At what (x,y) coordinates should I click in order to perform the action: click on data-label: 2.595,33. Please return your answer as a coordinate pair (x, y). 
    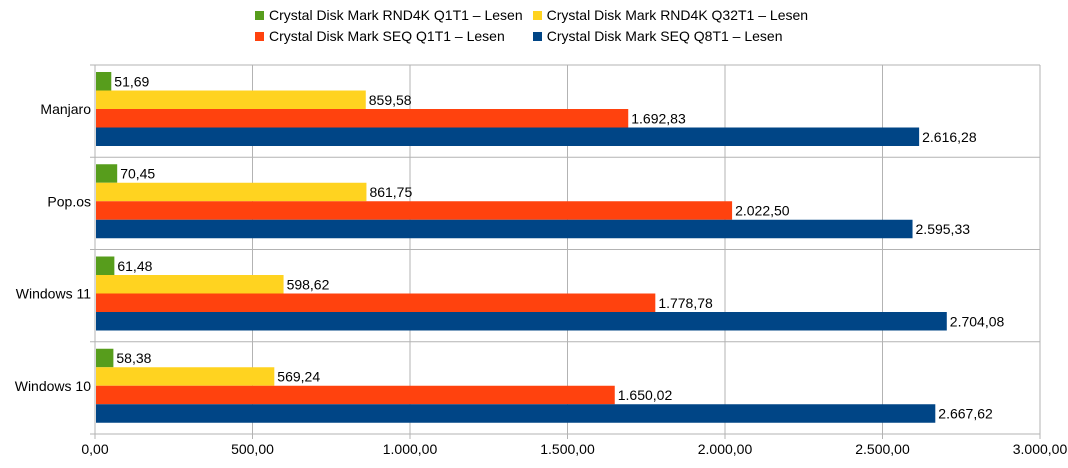
    Looking at the image, I should click on (943, 229).